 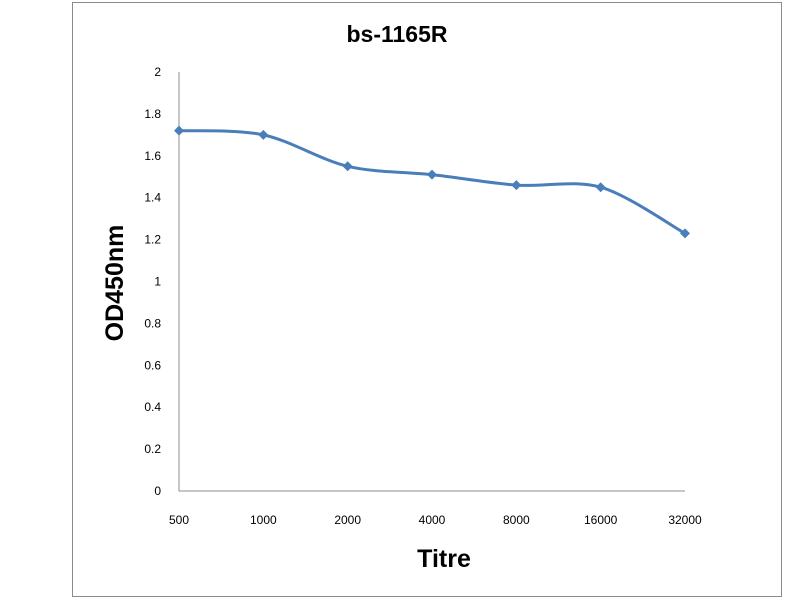 What do you see at coordinates (396, 34) in the screenshot?
I see `chart-title: bs-1165R` at bounding box center [396, 34].